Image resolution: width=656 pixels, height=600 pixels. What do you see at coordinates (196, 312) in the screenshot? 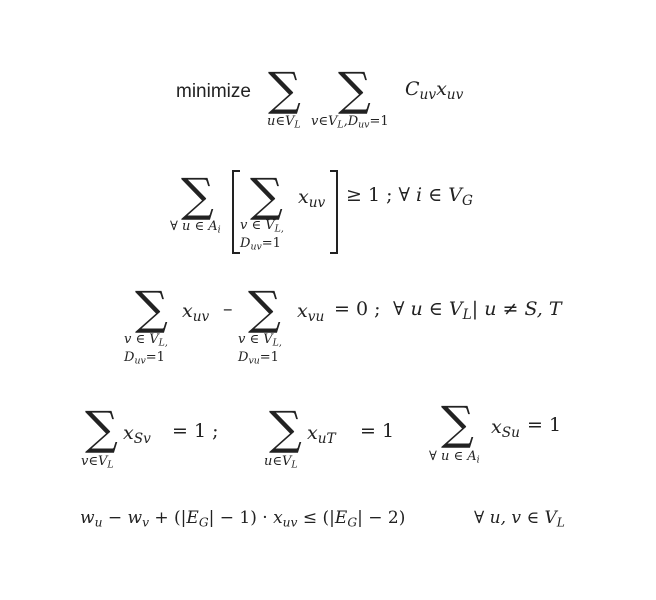
I see `variable-term-1: xuv` at bounding box center [196, 312].